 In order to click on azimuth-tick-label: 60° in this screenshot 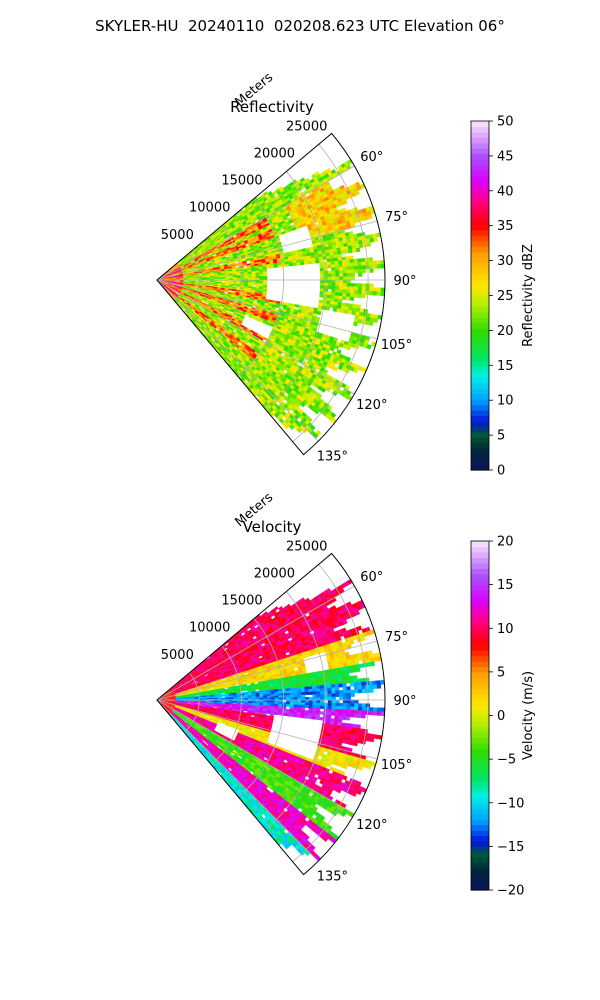, I will do `click(371, 157)`.